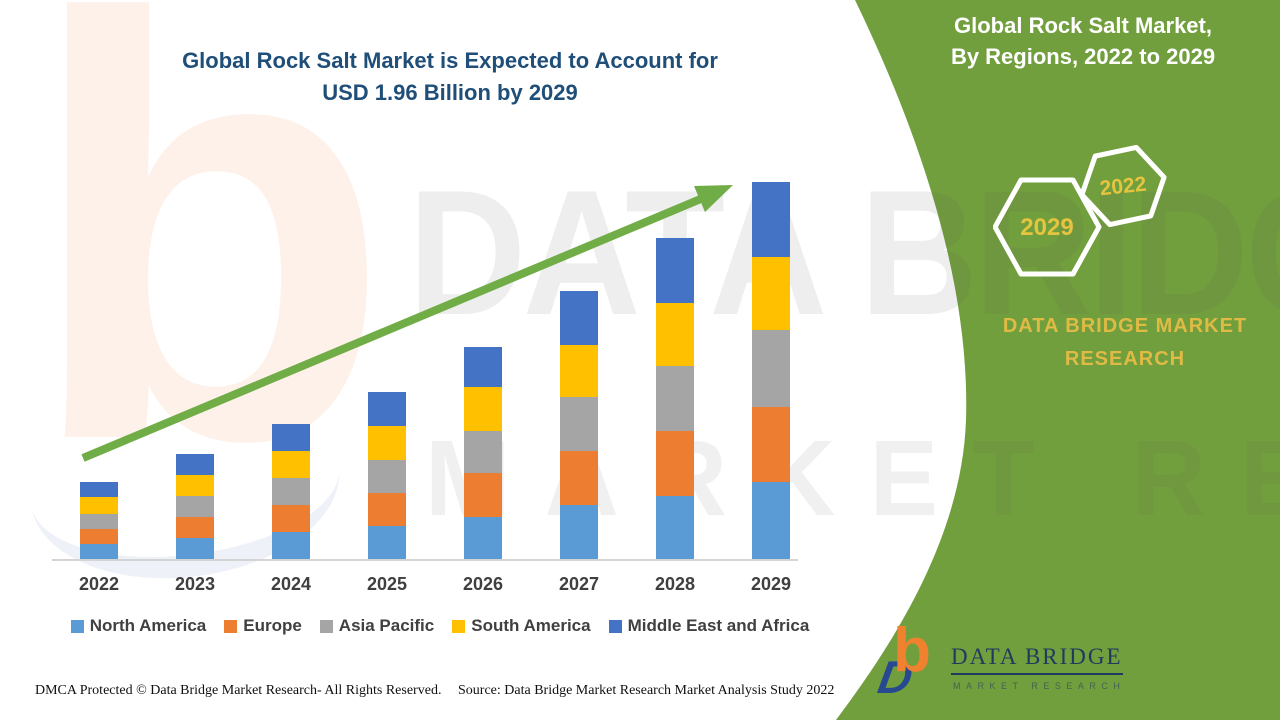 The image size is (1280, 720). What do you see at coordinates (1125, 359) in the screenshot?
I see `brand-name-line2: RESEARCH` at bounding box center [1125, 359].